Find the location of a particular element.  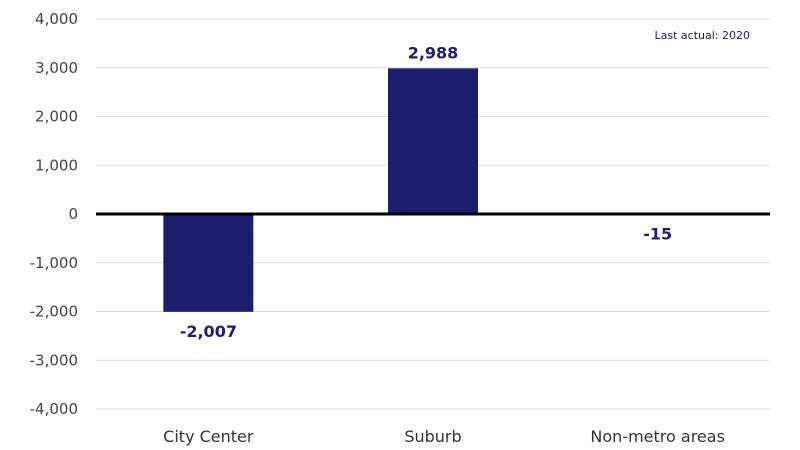

x-axis-category-labels: City Center Suburb Non-metro areas is located at coordinates (444, 436).